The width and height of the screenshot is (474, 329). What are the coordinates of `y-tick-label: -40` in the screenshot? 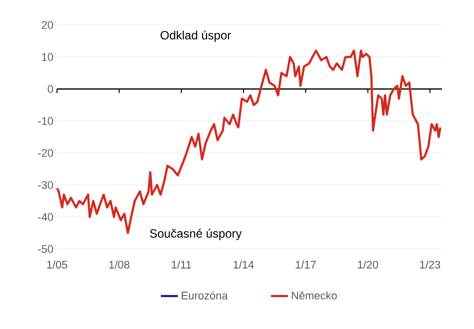 It's located at (46, 217).